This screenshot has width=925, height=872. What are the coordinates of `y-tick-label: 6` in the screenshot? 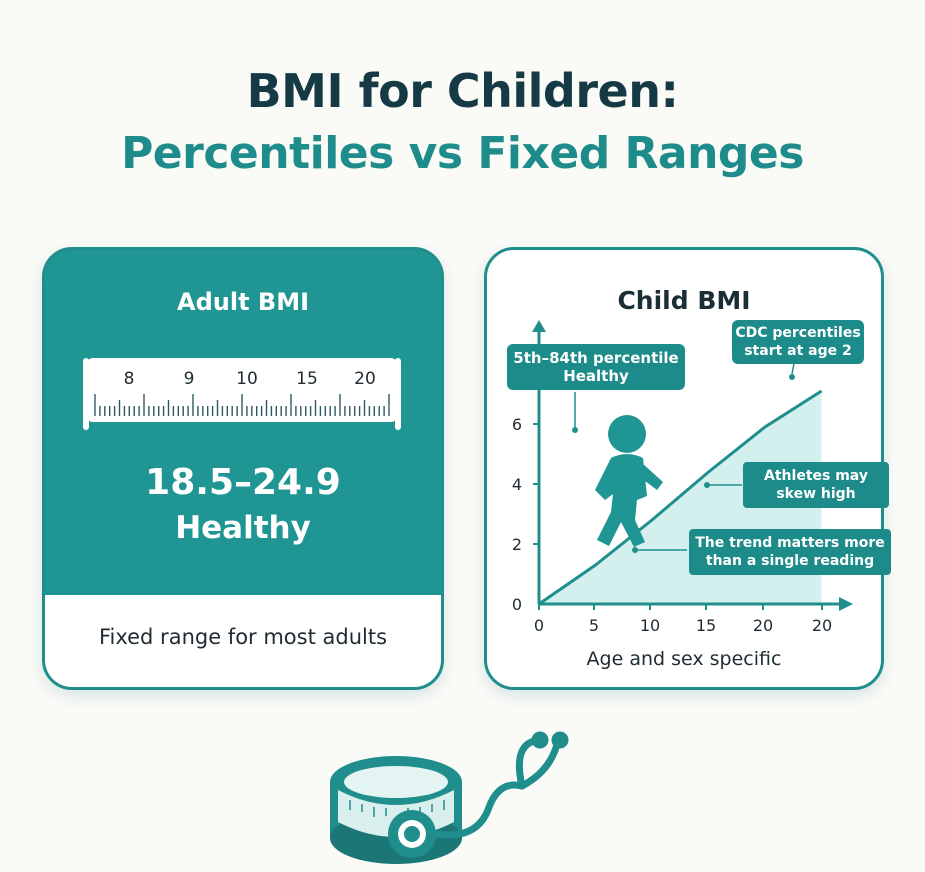 It's located at (517, 424).